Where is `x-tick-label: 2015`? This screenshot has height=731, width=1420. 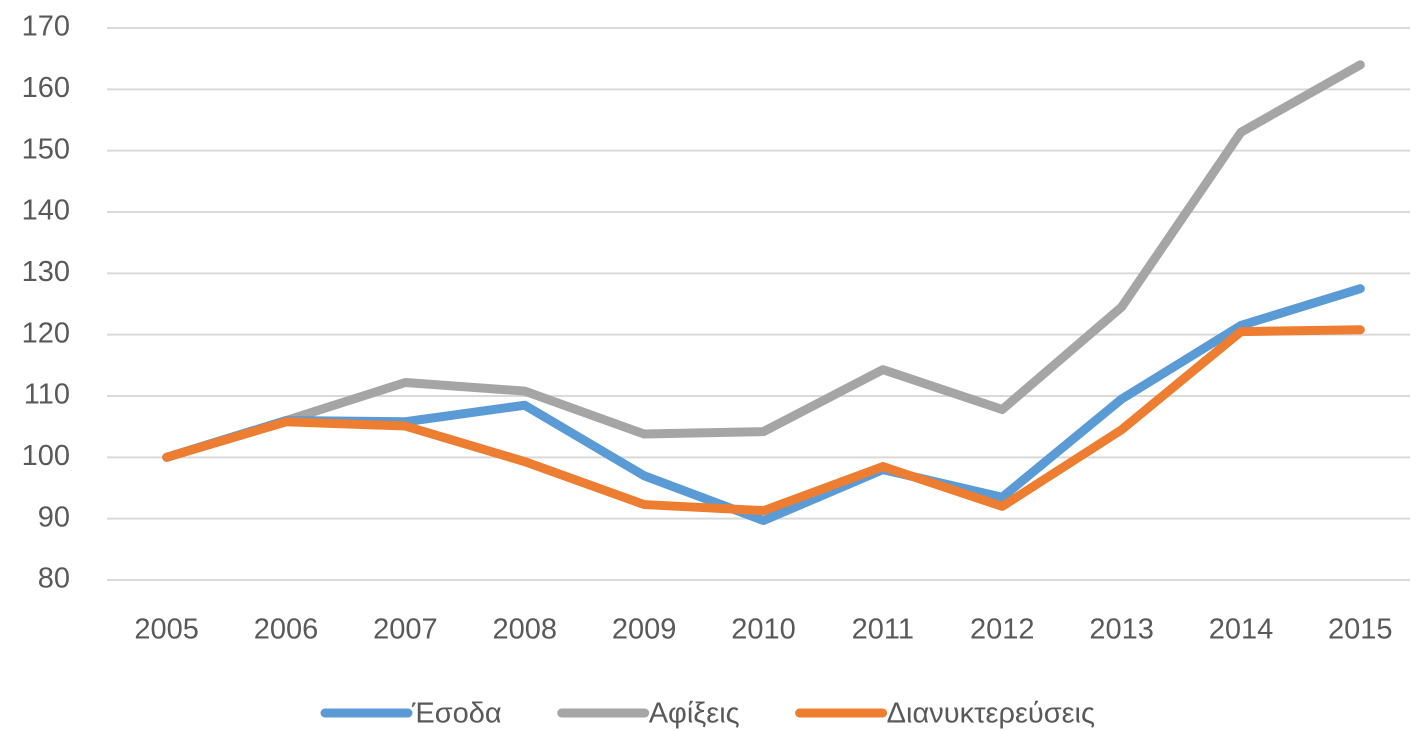 x-tick-label: 2015 is located at coordinates (1360, 630).